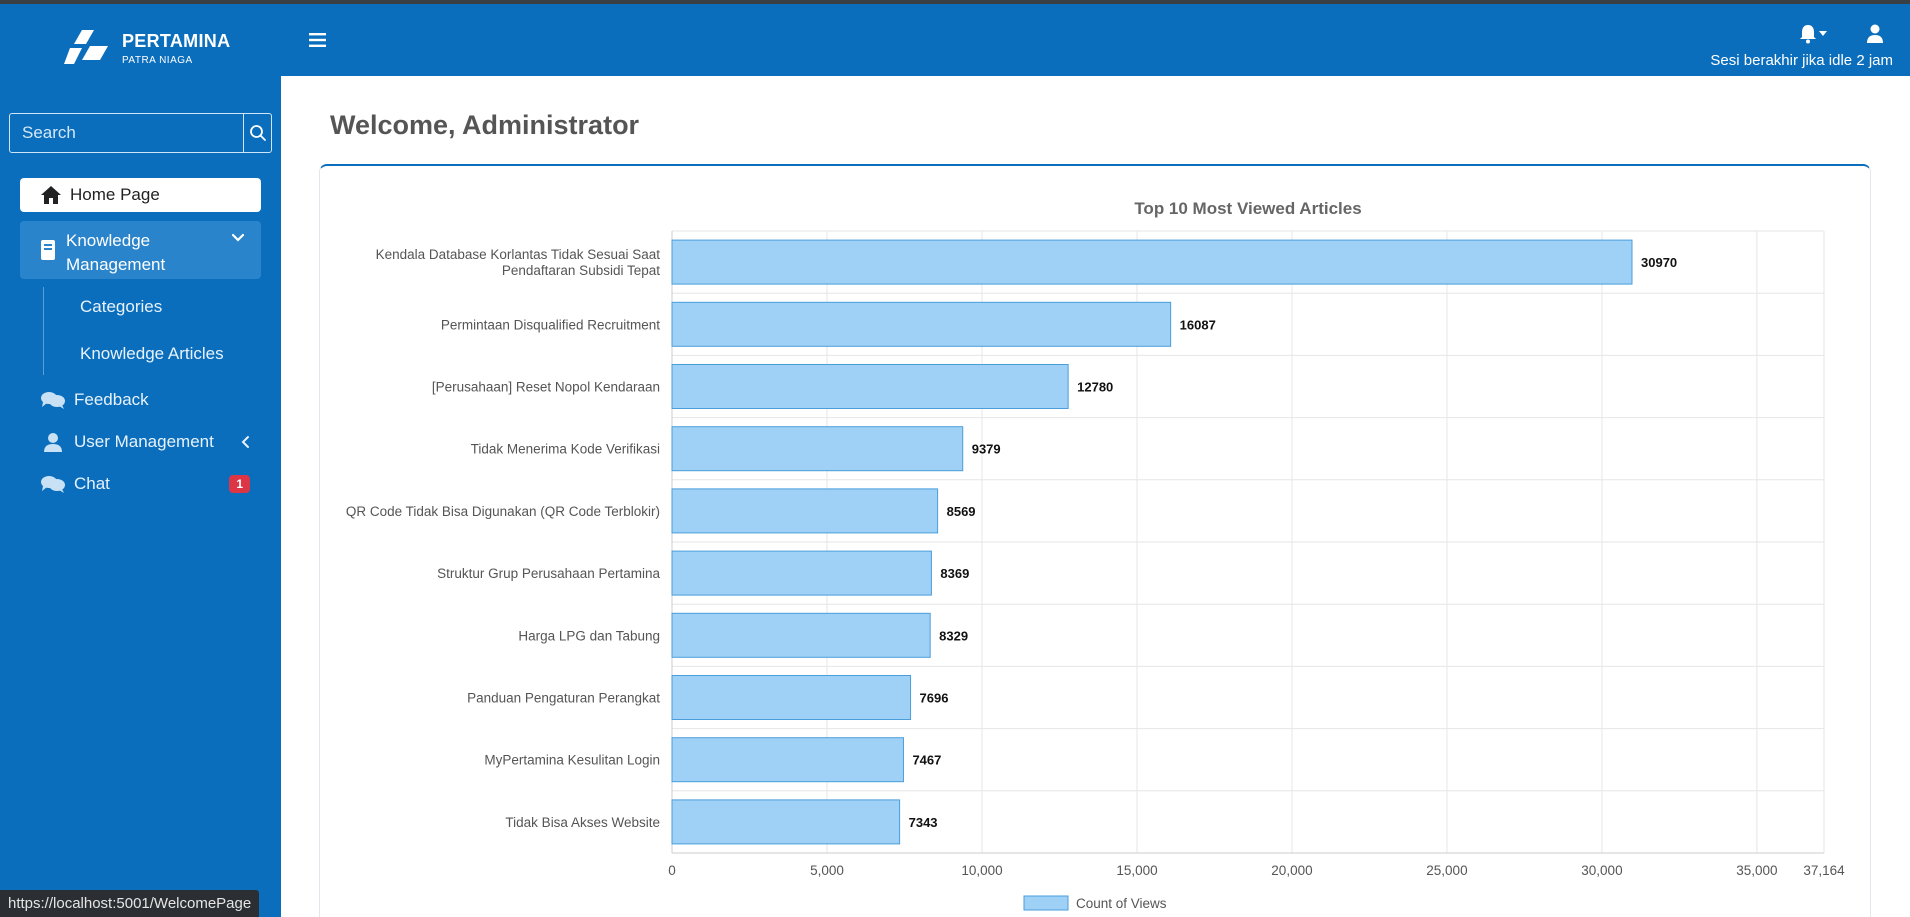 This screenshot has width=1910, height=917. Describe the element at coordinates (572, 760) in the screenshot. I see `category-label: MyPertamina Kesulitan Login` at that location.